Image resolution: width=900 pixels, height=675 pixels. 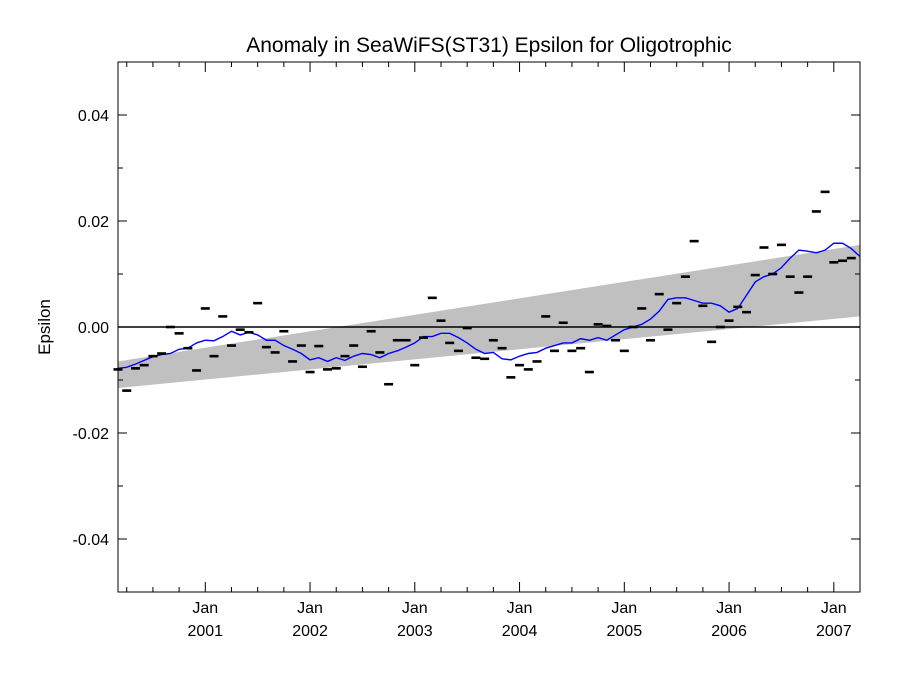 What do you see at coordinates (625, 631) in the screenshot?
I see `x-tick-label-year: 2005` at bounding box center [625, 631].